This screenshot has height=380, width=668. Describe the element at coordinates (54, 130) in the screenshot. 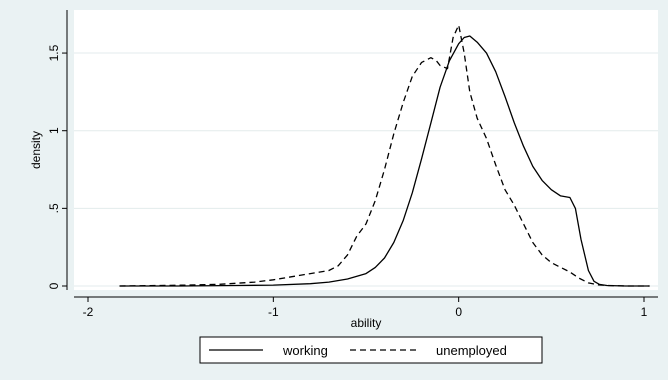

I see `y-tick-label-2: 1` at that location.